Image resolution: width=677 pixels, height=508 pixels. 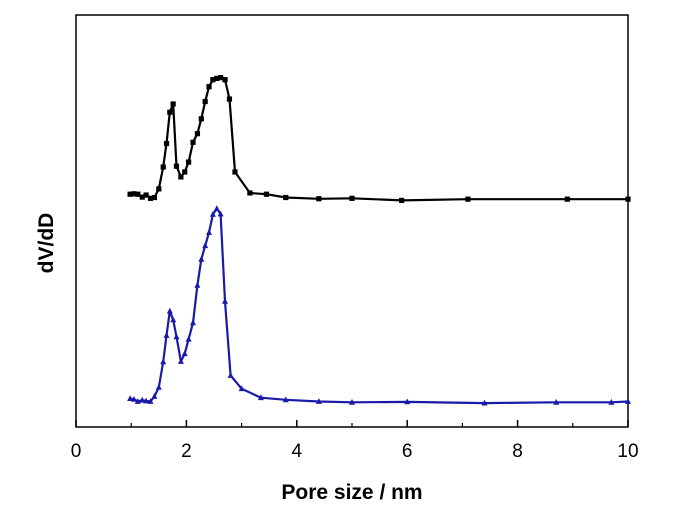 I want to click on y-axis-label: dV/dD, so click(x=46, y=243).